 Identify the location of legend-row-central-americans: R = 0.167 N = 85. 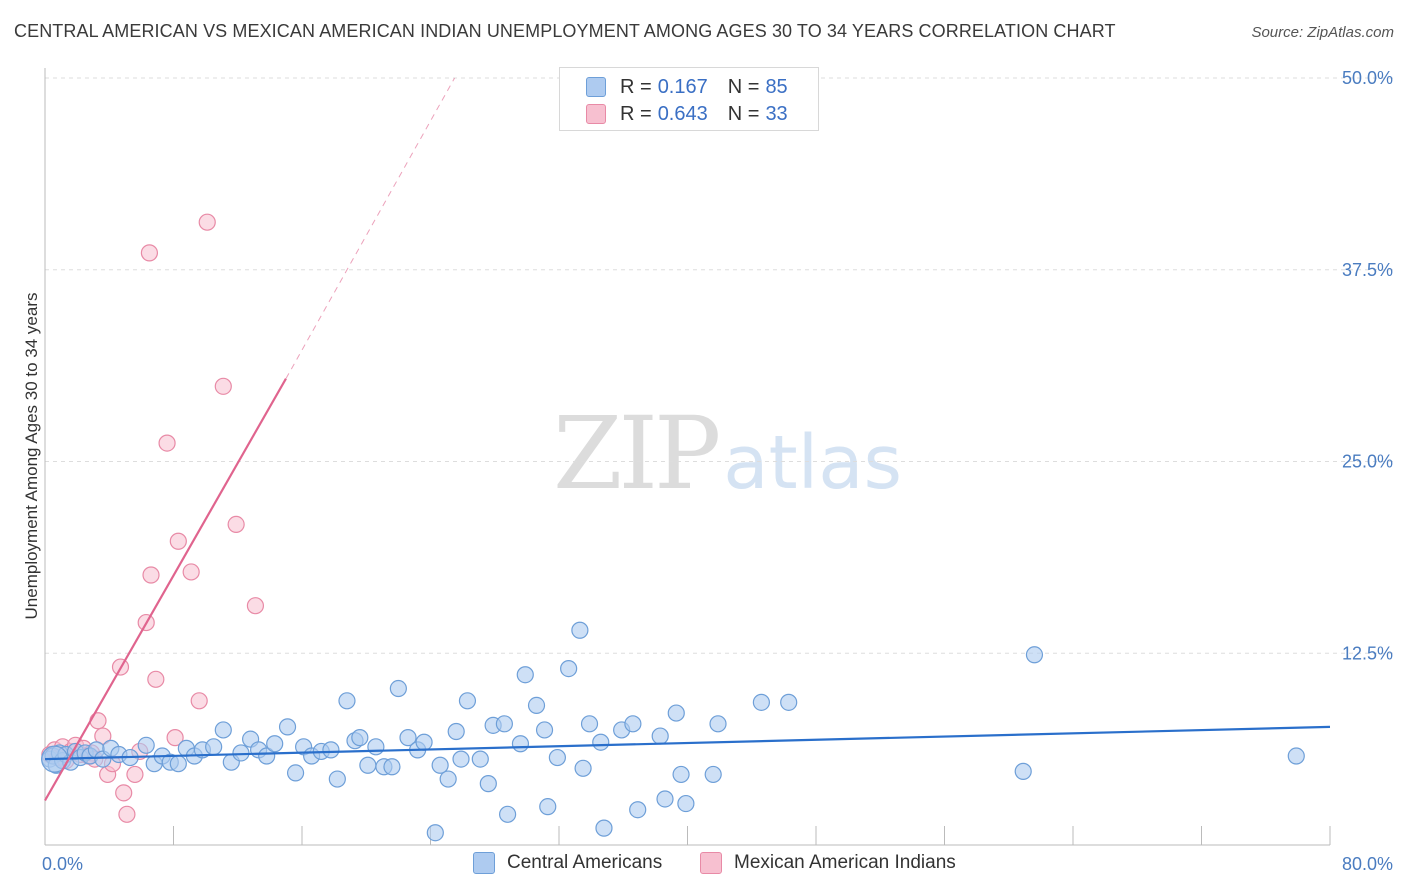
(687, 87).